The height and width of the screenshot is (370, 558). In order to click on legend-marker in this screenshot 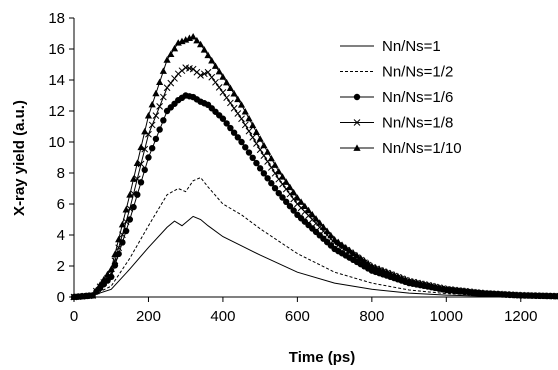, I will do `click(357, 122)`.